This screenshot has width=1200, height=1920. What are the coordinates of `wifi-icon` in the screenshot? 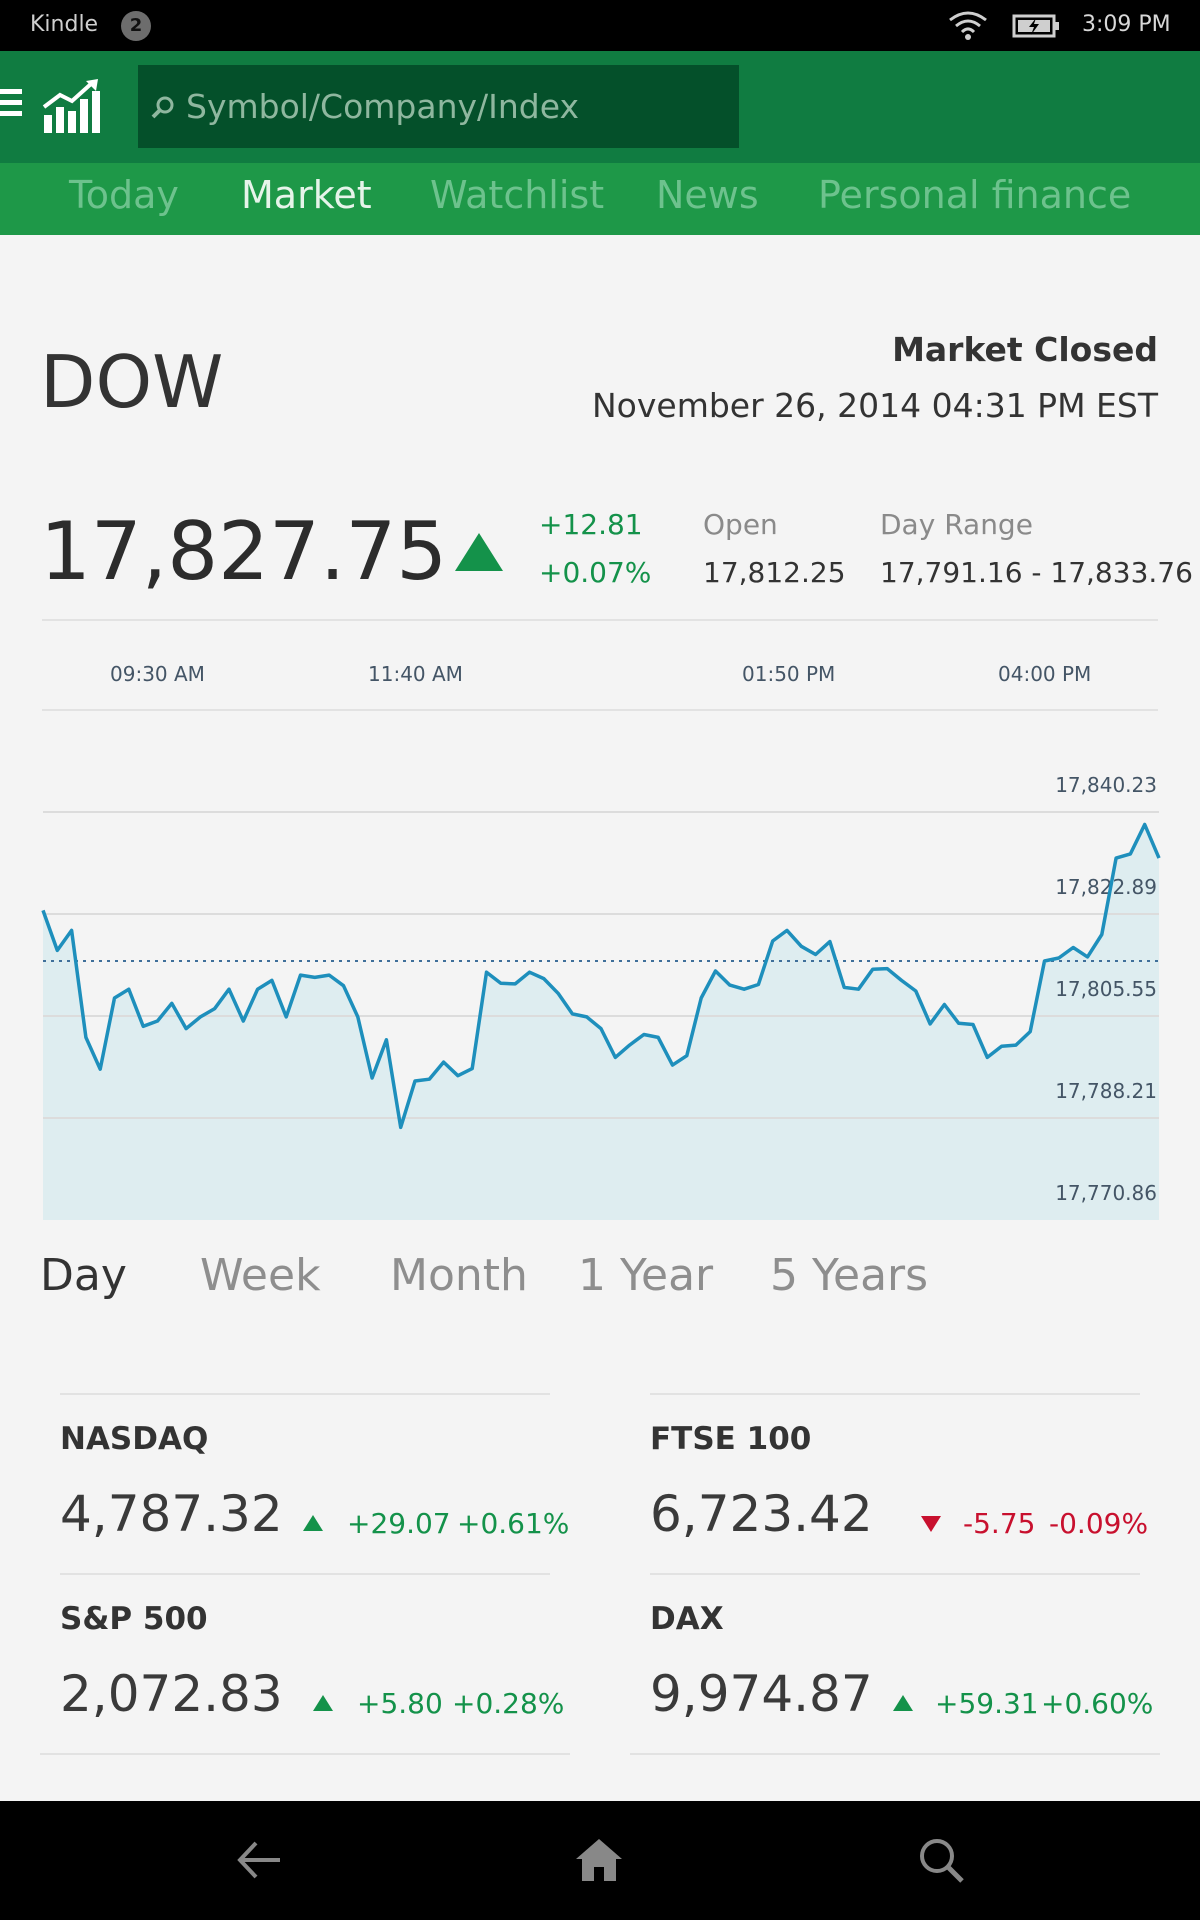 It's located at (968, 25).